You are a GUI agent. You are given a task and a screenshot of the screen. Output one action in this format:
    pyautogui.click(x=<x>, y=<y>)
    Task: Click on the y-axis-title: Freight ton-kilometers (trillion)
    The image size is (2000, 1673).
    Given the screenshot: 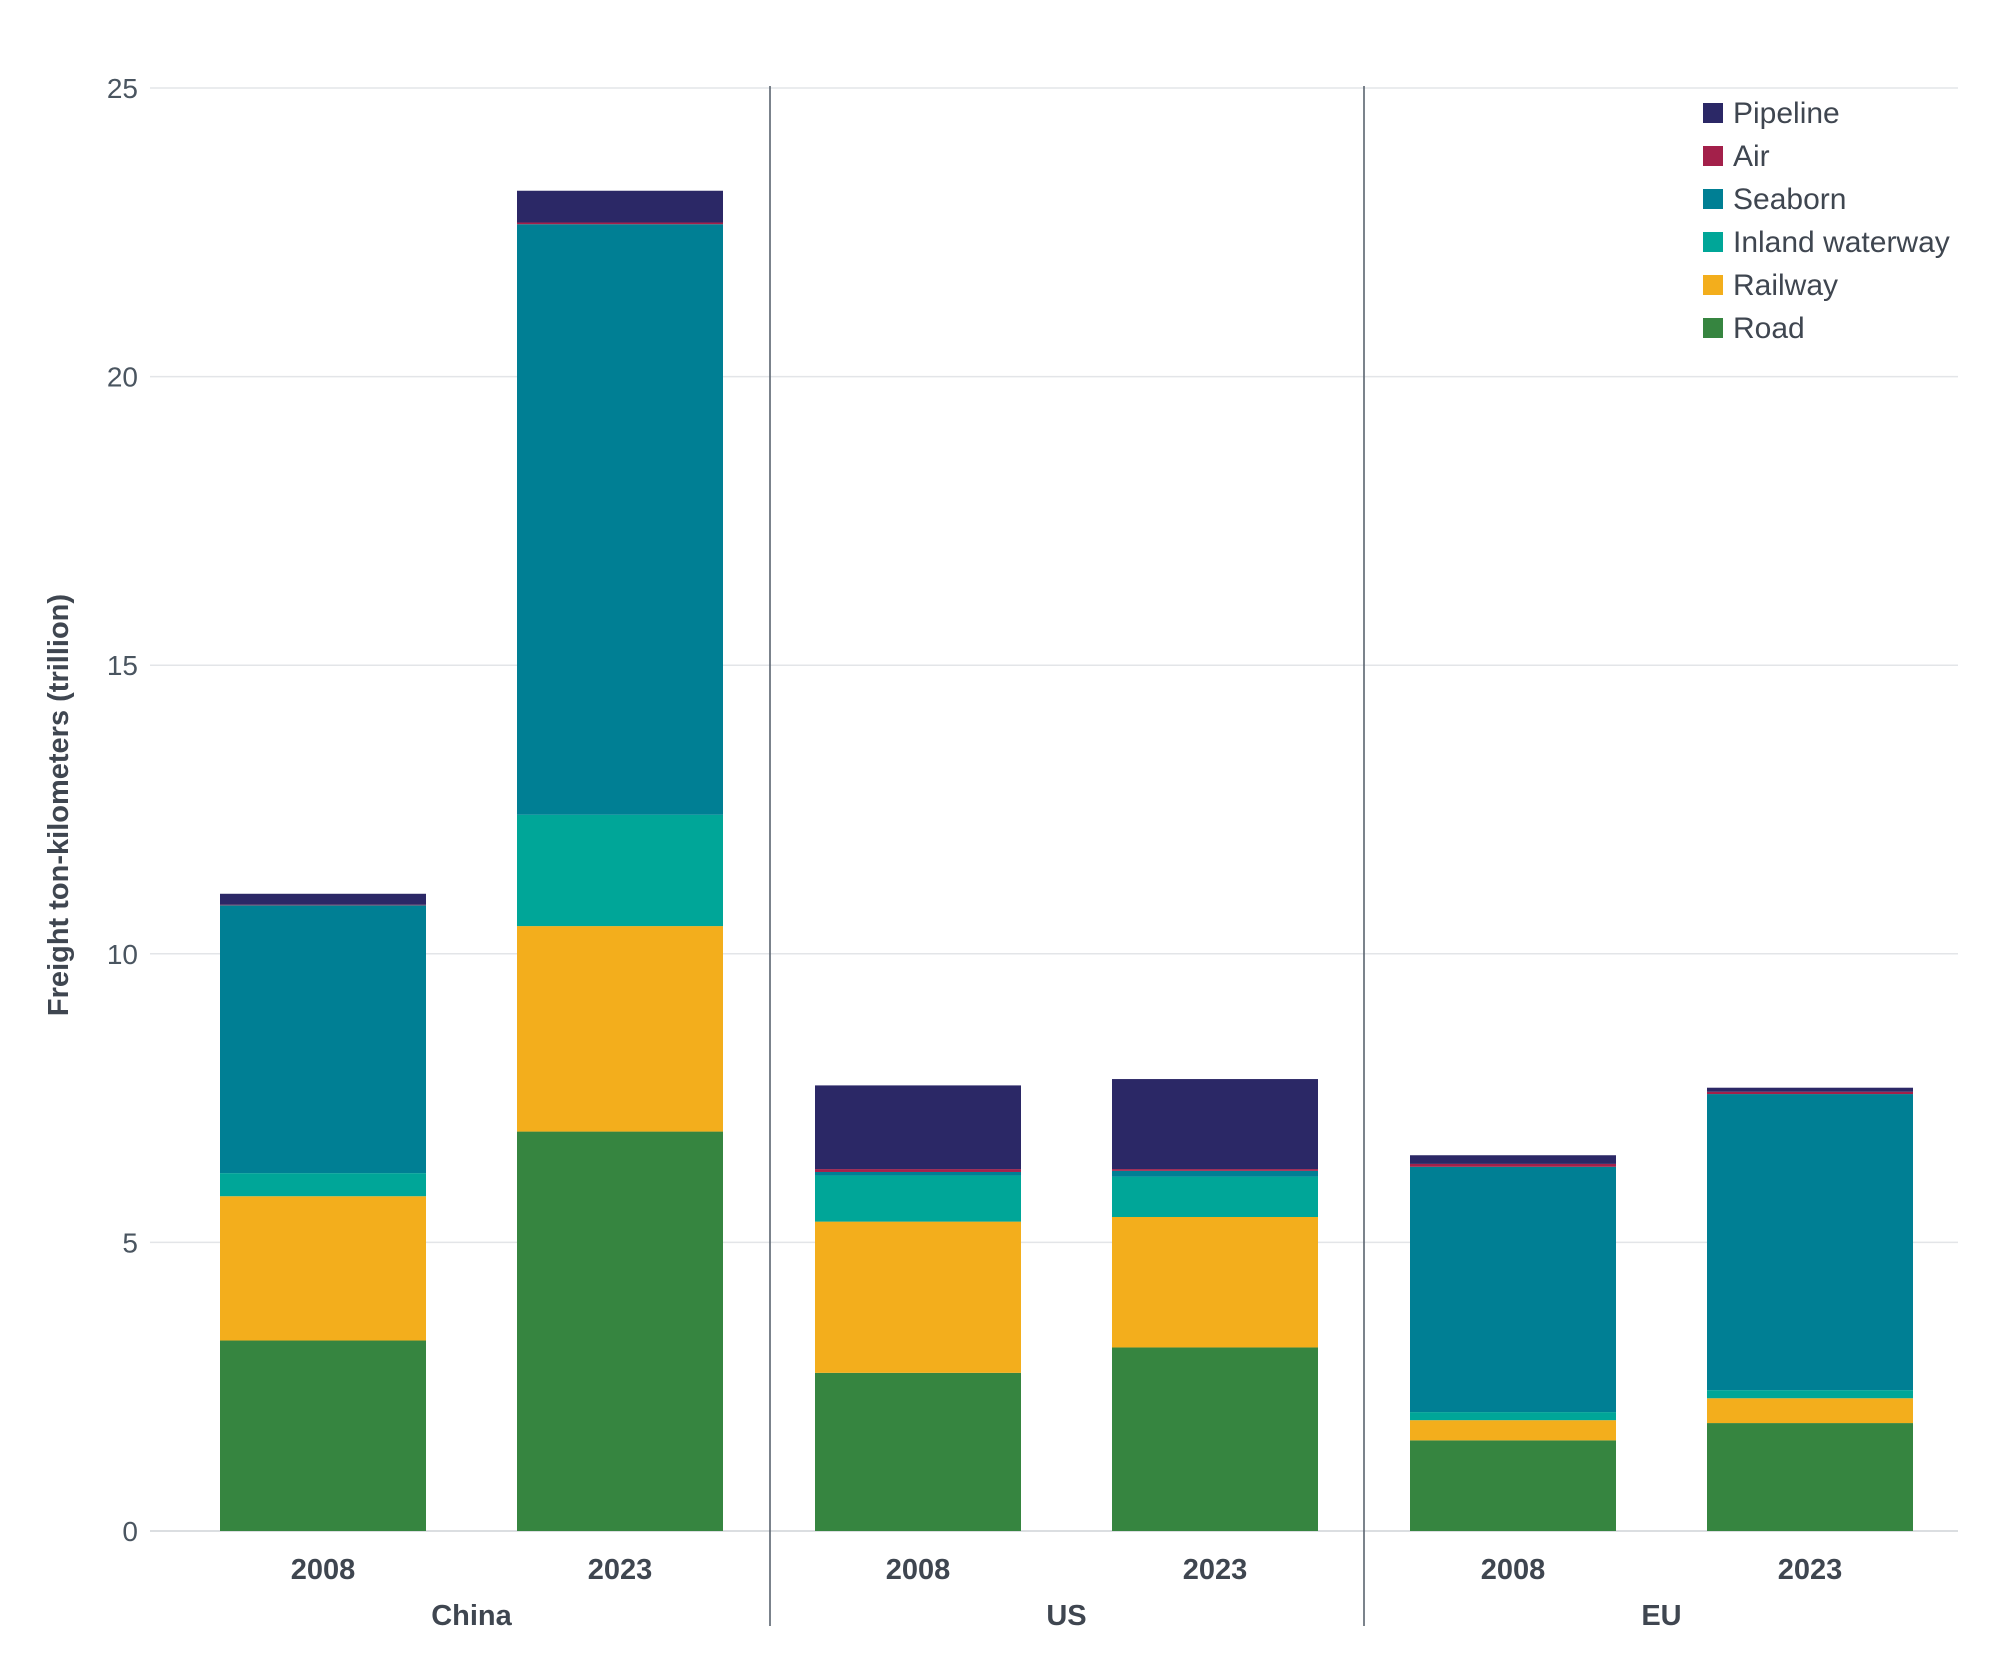 What is the action you would take?
    pyautogui.click(x=59, y=805)
    